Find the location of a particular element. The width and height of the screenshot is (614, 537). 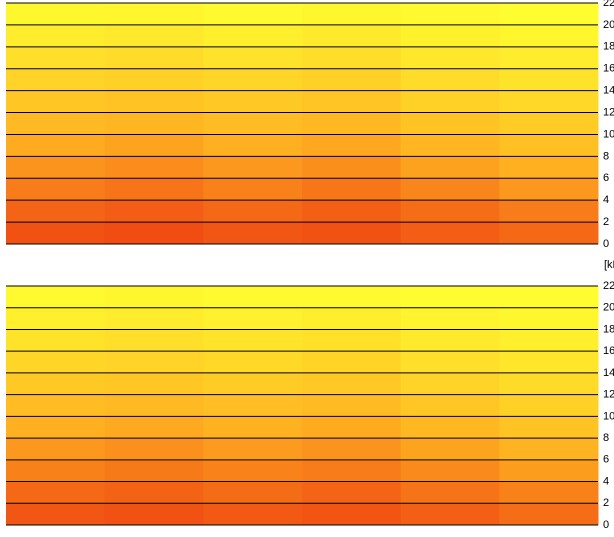

y-tick-label: 6 is located at coordinates (606, 178).